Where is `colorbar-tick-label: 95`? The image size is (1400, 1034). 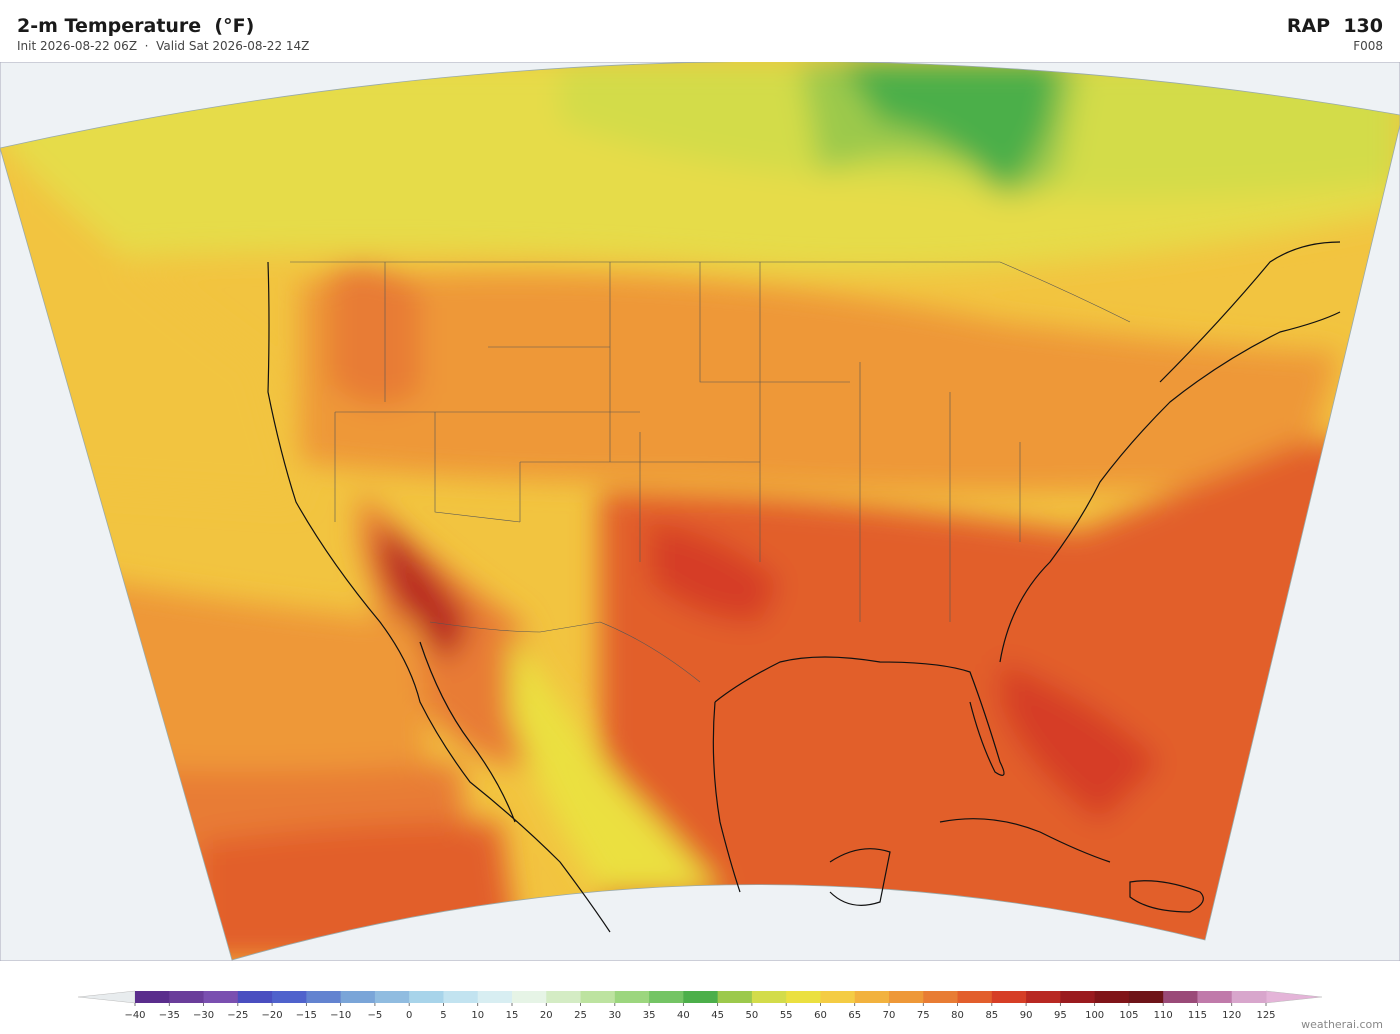 colorbar-tick-label: 95 is located at coordinates (1060, 1015).